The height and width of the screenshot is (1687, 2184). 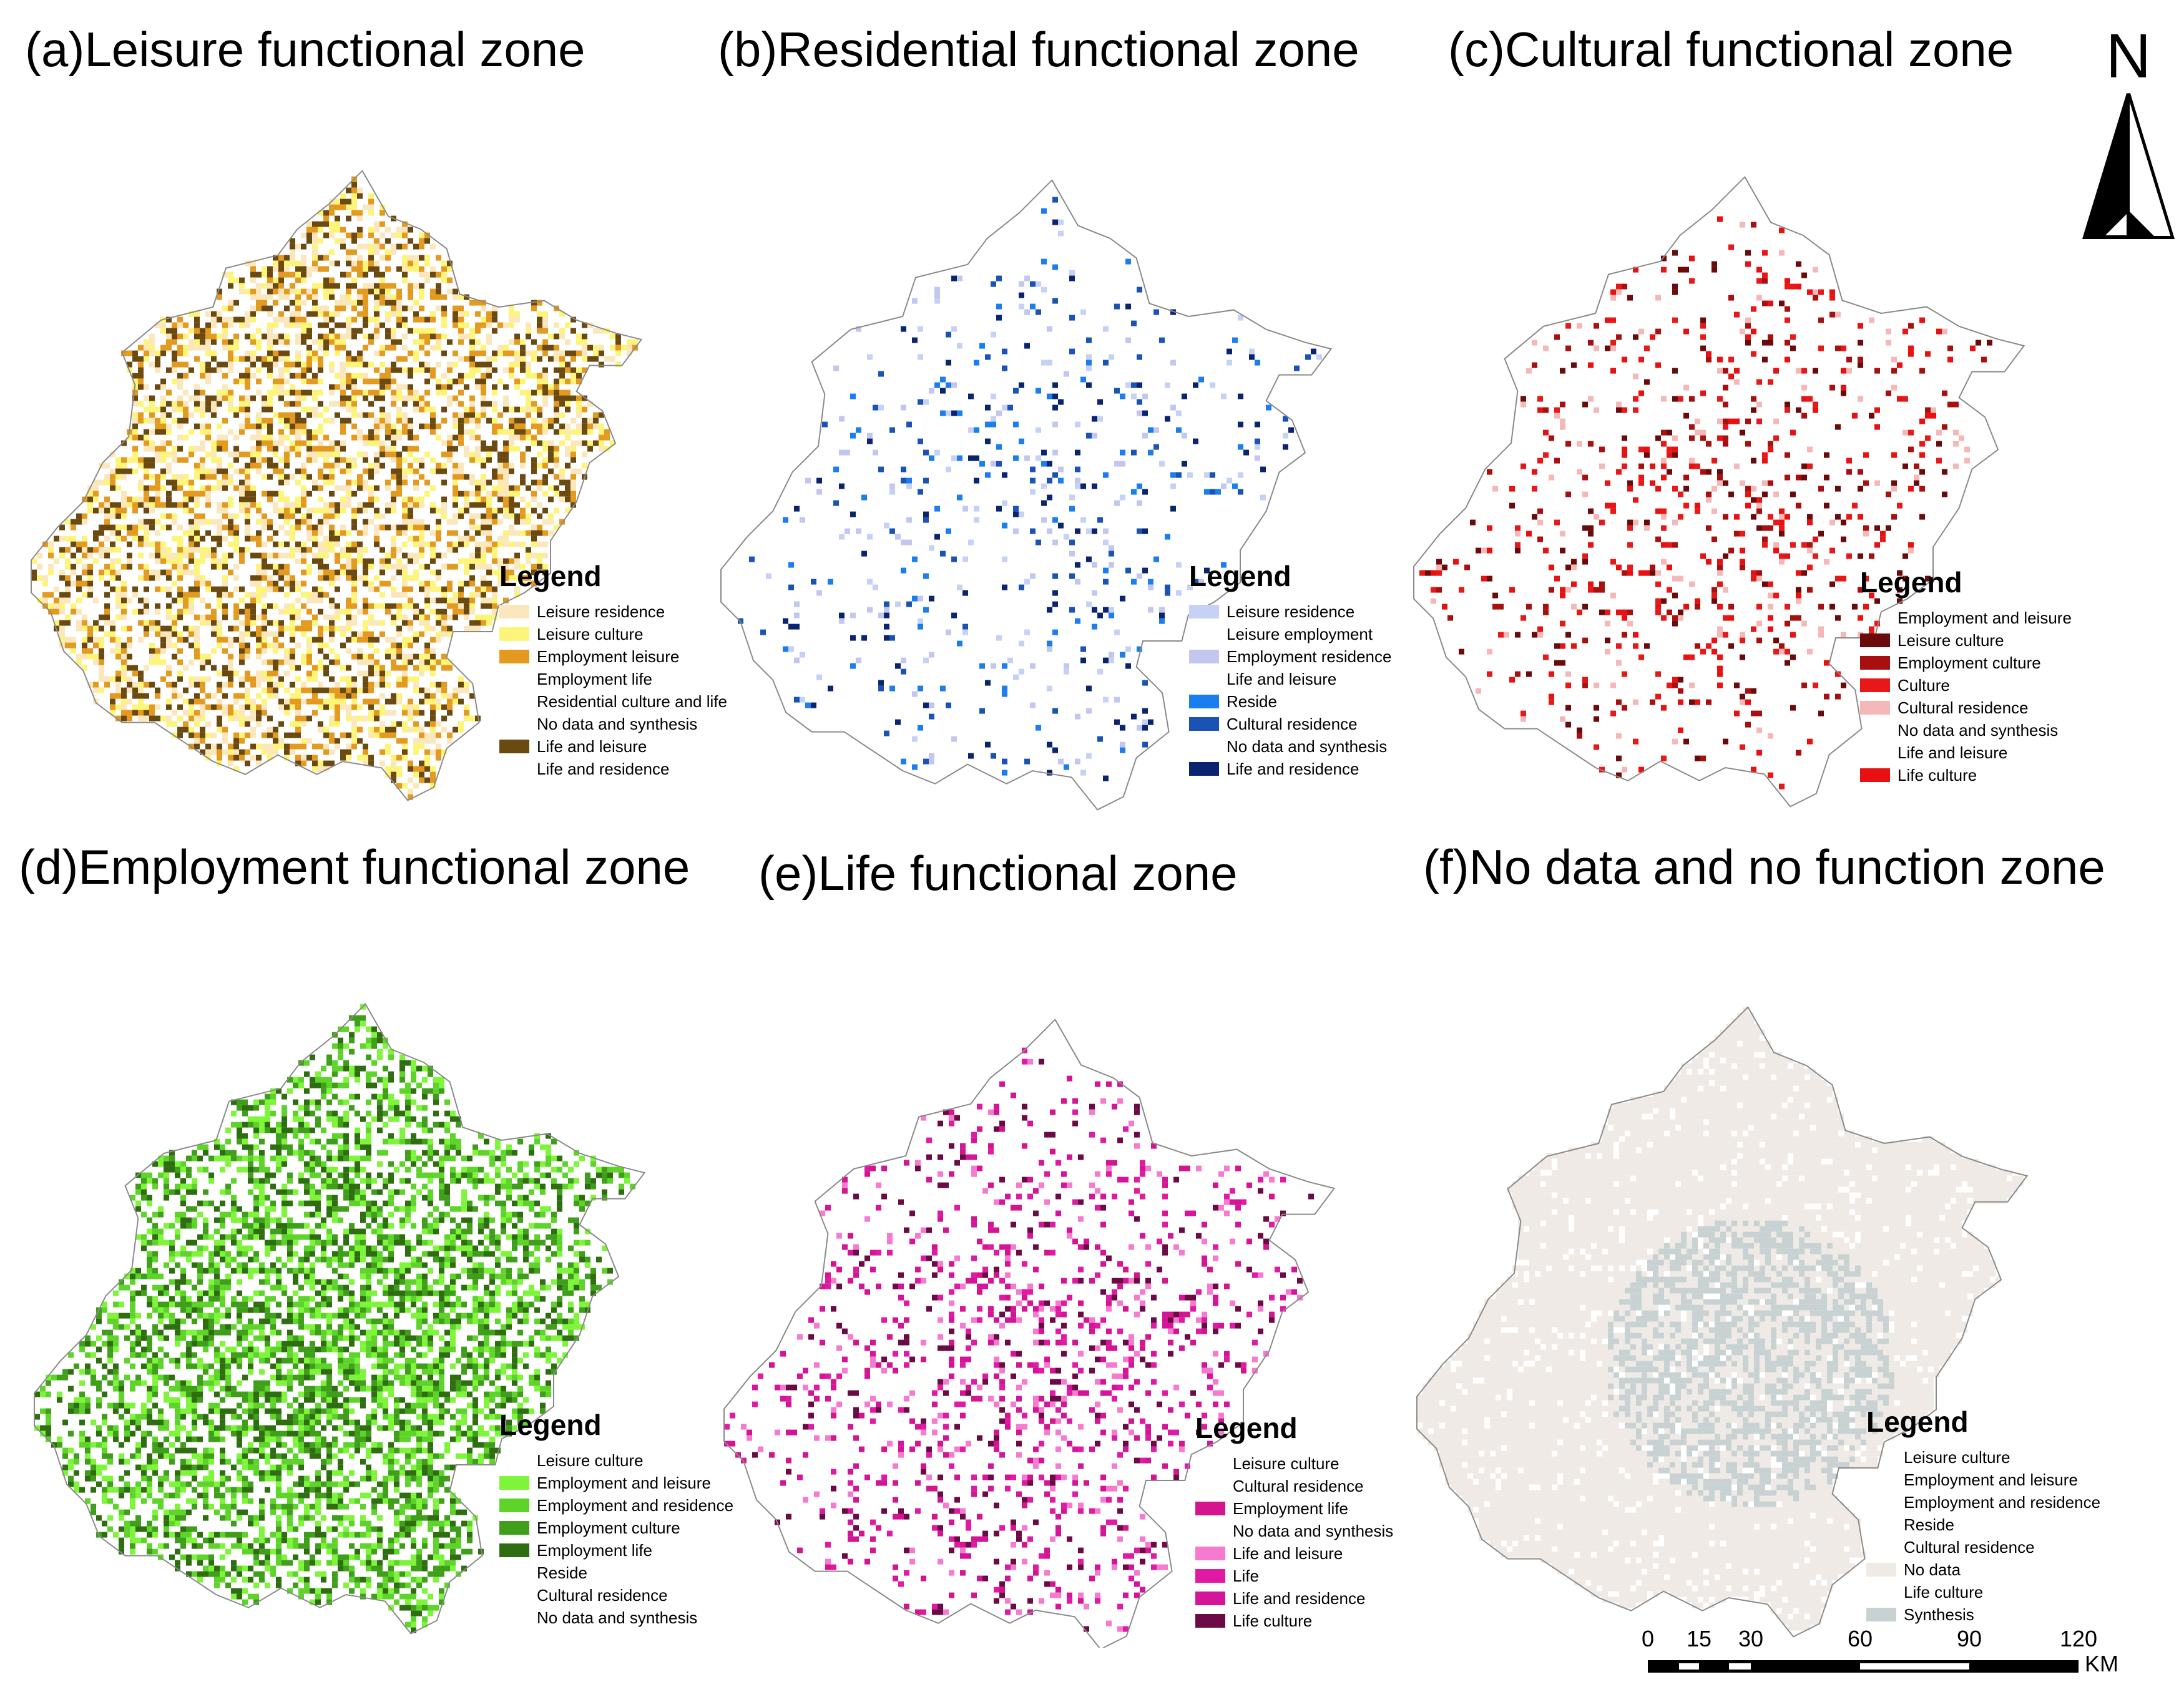 I want to click on legend-label: Leisure residence, so click(x=1291, y=611).